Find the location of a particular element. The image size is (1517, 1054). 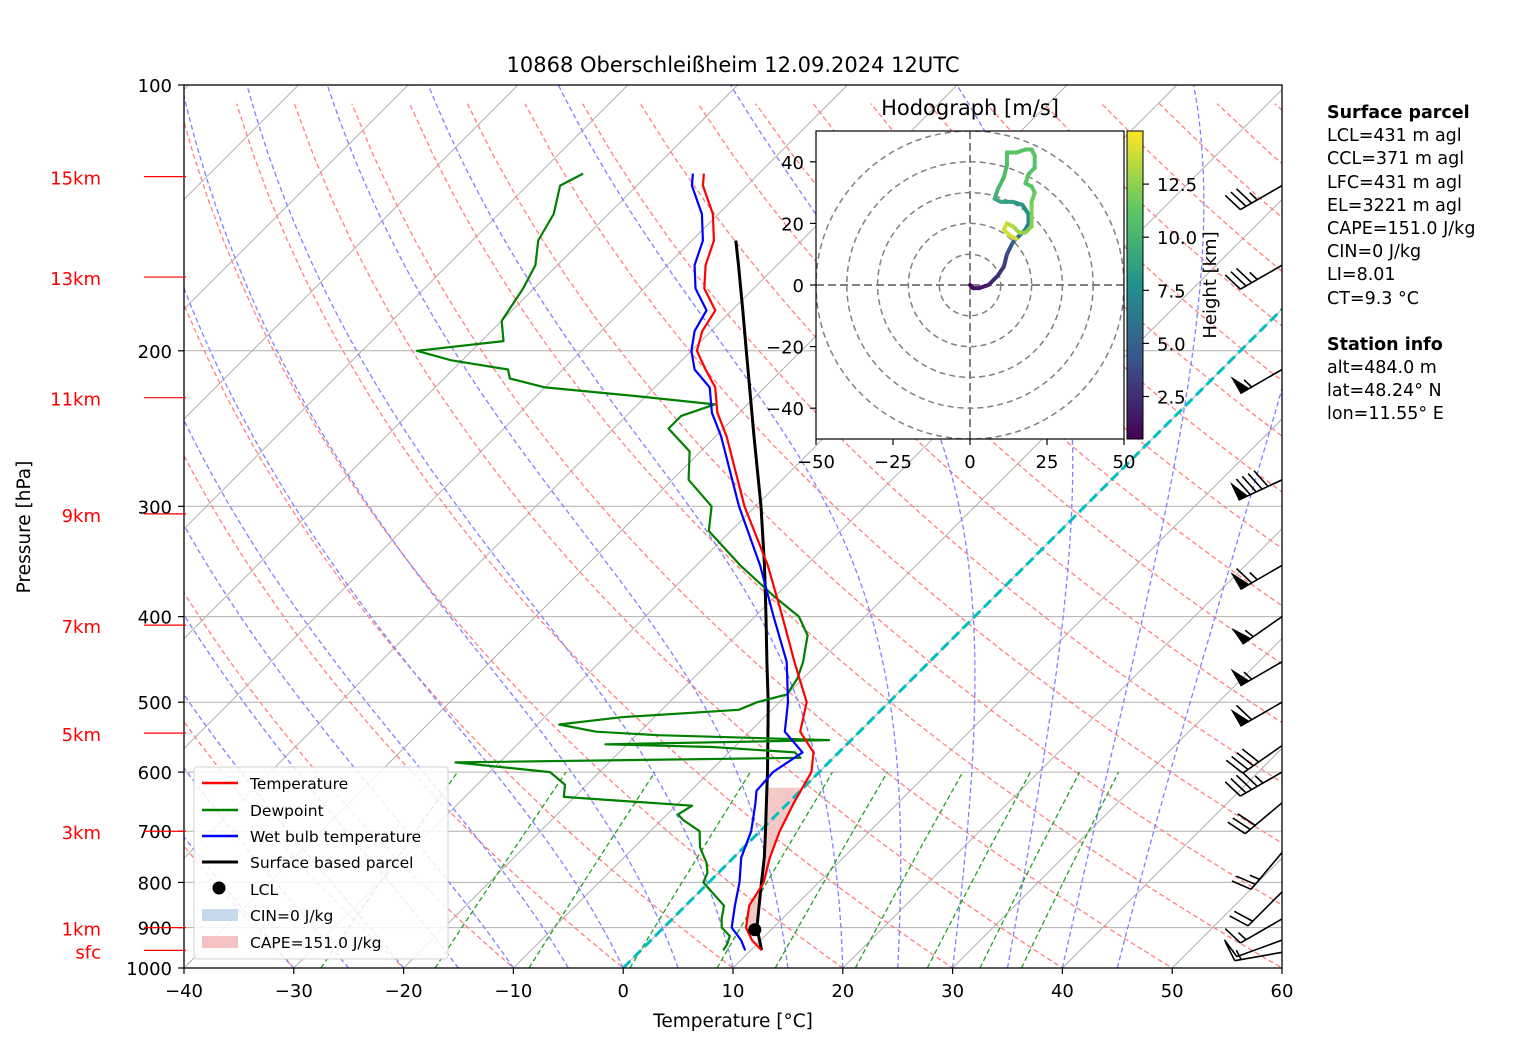

x-tick-label: −10 is located at coordinates (513, 991).